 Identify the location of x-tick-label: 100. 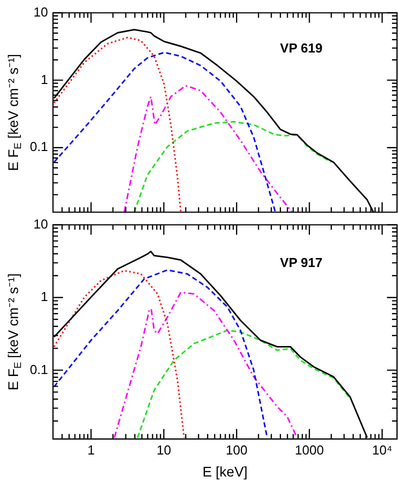
(237, 450).